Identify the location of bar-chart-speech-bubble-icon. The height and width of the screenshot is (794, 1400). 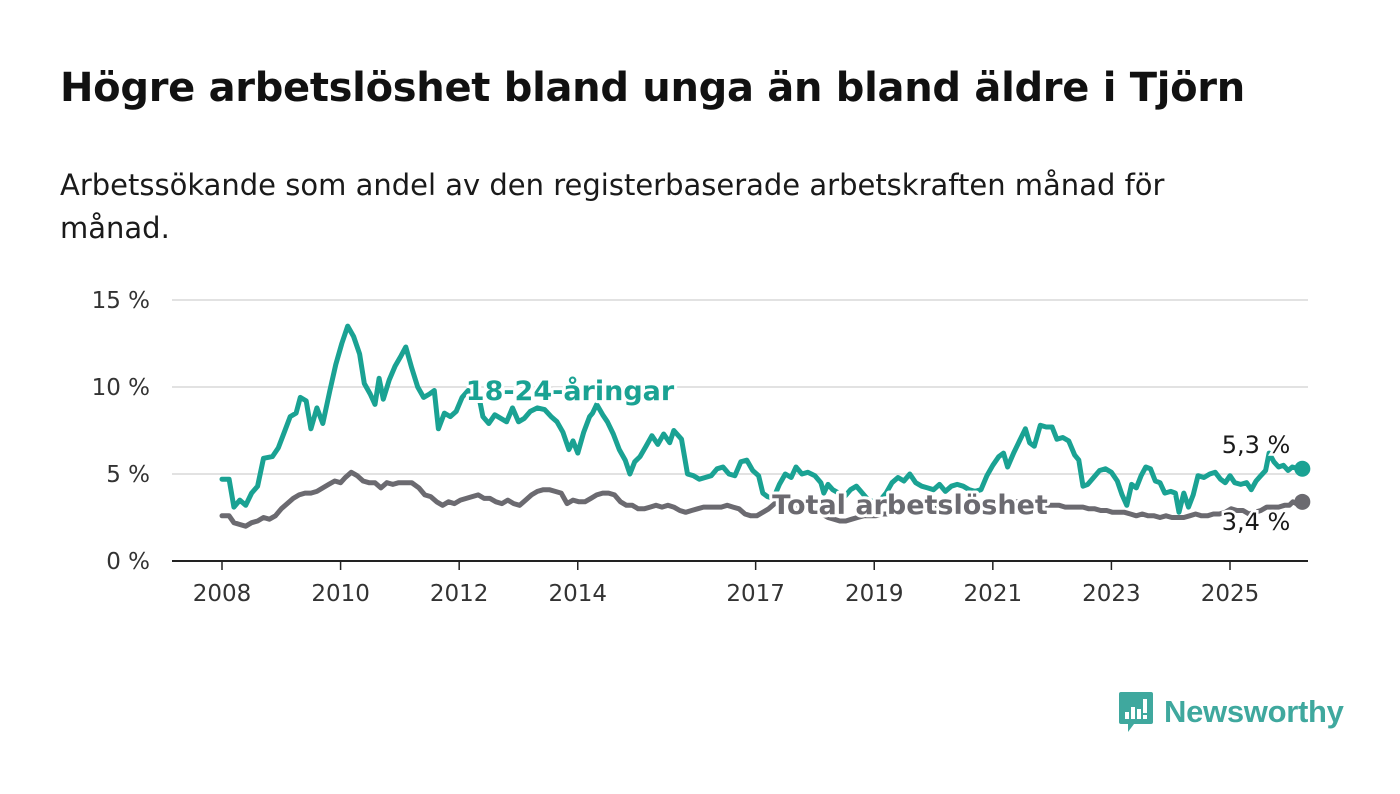
(1136, 712).